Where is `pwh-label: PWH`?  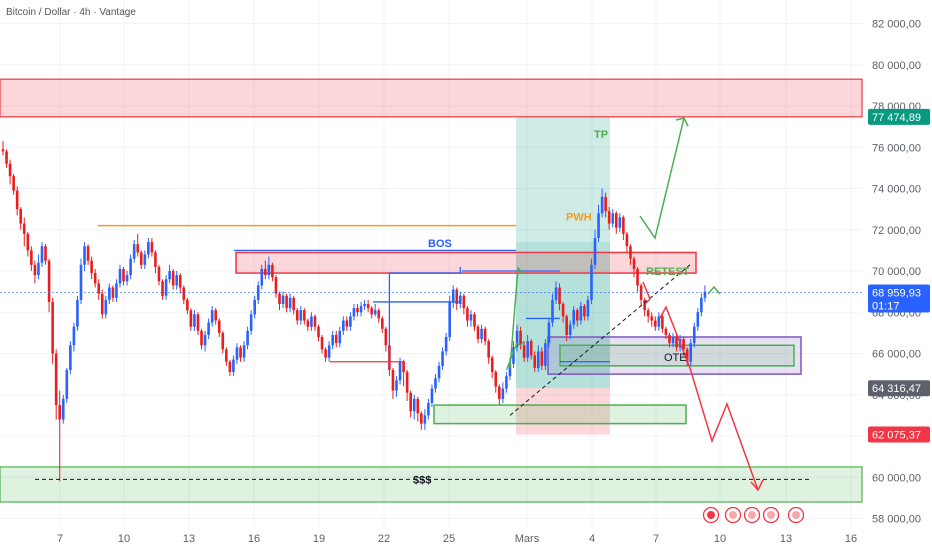 pwh-label: PWH is located at coordinates (579, 218).